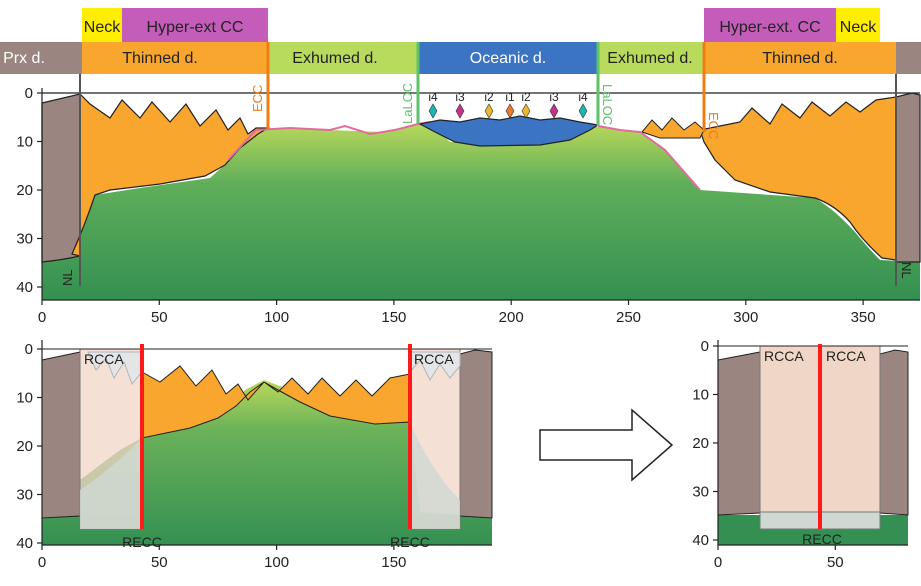 Image resolution: width=921 pixels, height=586 pixels. Describe the element at coordinates (67, 277) in the screenshot. I see `nl-label-left: NL` at that location.